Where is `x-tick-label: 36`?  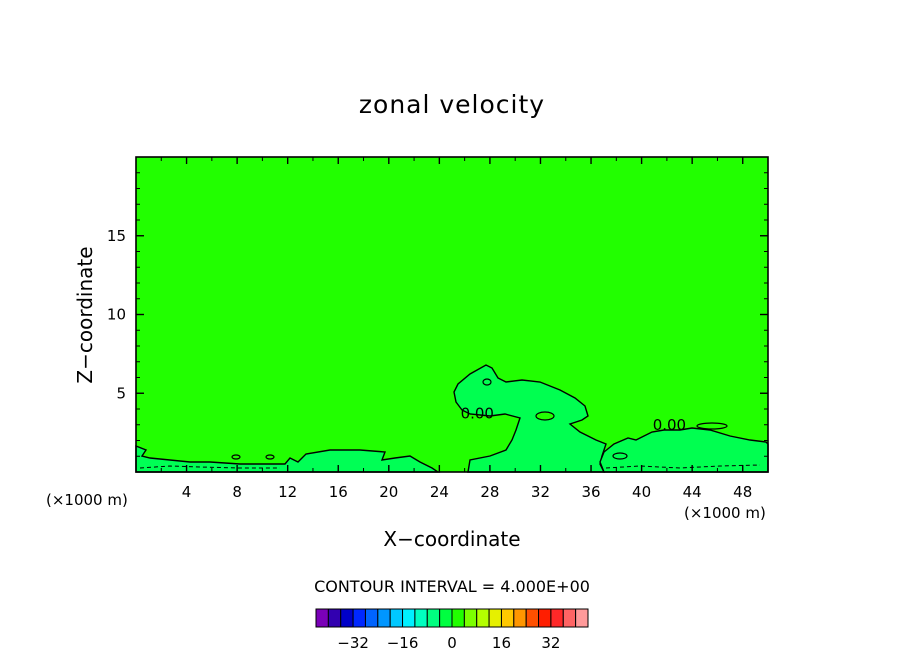 x-tick-label: 36 is located at coordinates (590, 492).